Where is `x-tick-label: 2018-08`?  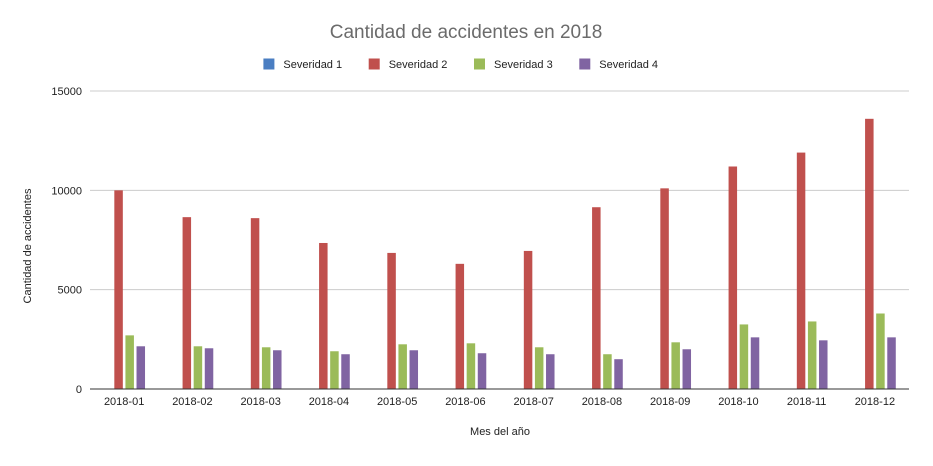
x-tick-label: 2018-08 is located at coordinates (602, 402).